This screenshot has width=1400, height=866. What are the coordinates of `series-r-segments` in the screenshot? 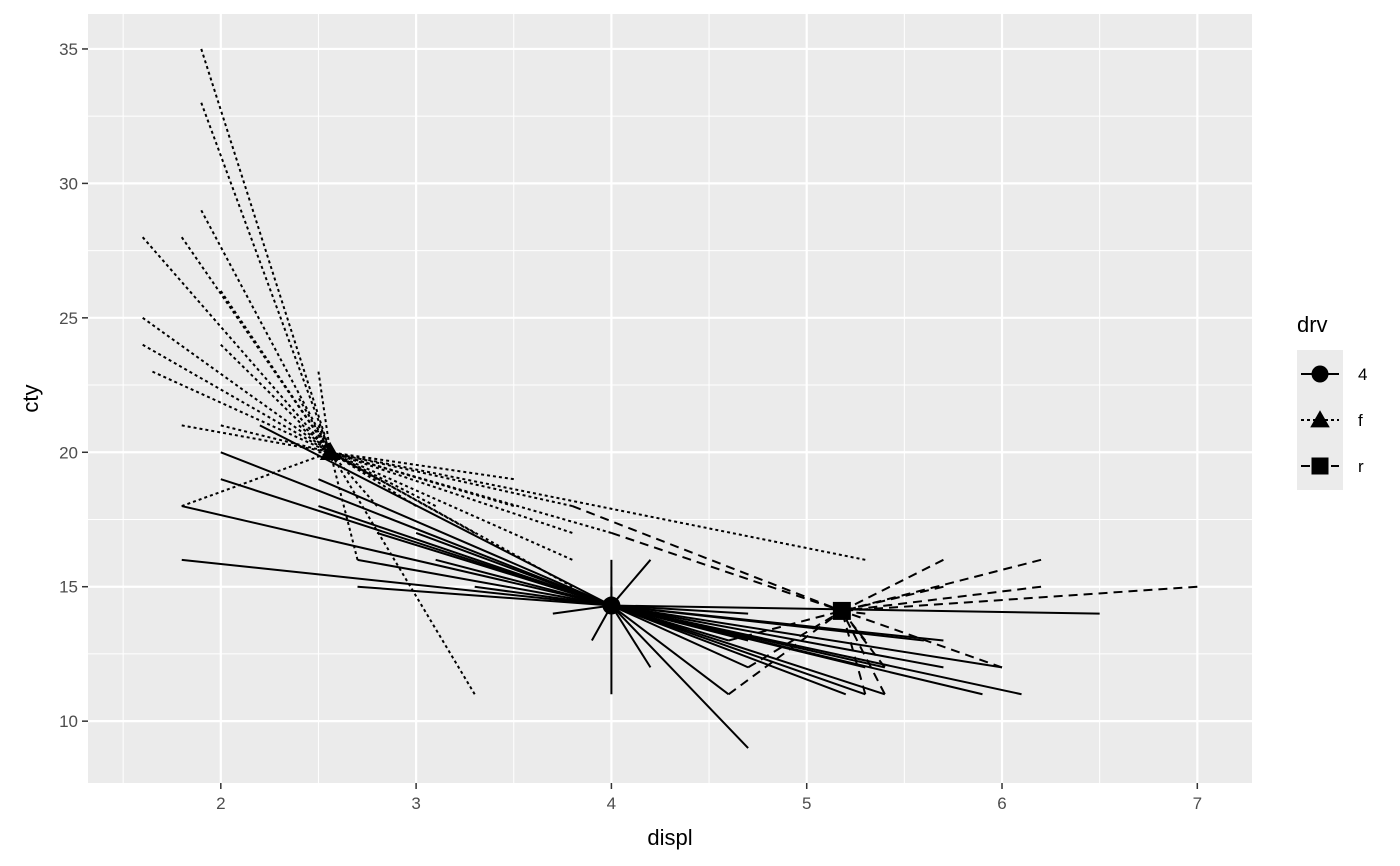 It's located at (884, 600).